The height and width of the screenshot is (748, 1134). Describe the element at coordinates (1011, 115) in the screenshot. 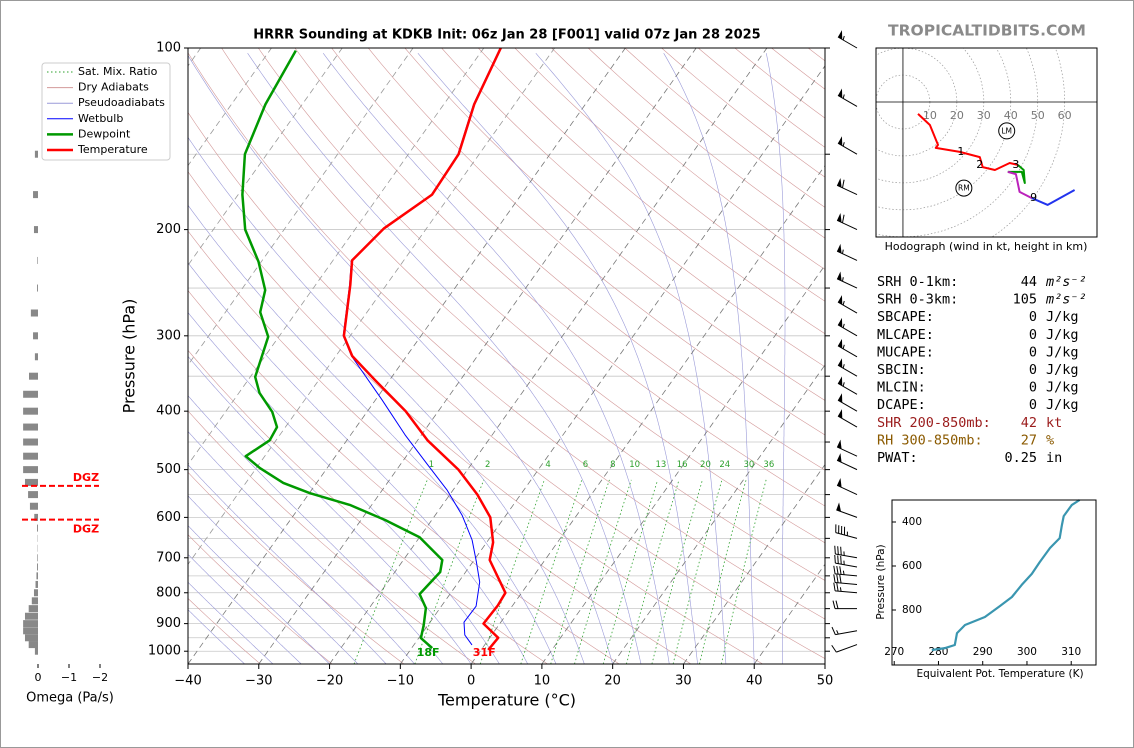

I see `hodograph-ring-label: 40` at that location.